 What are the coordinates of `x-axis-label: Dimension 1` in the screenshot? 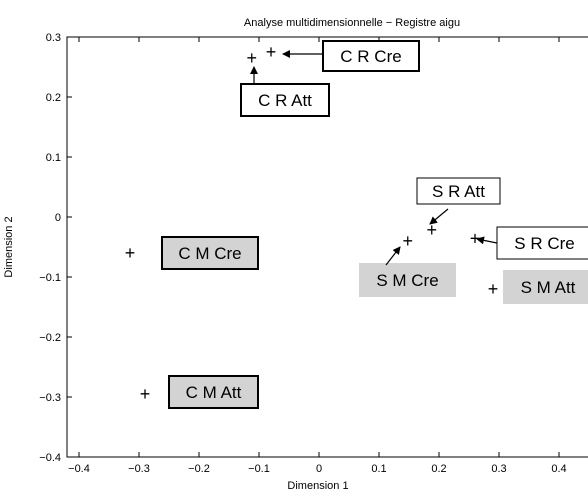 It's located at (317, 485).